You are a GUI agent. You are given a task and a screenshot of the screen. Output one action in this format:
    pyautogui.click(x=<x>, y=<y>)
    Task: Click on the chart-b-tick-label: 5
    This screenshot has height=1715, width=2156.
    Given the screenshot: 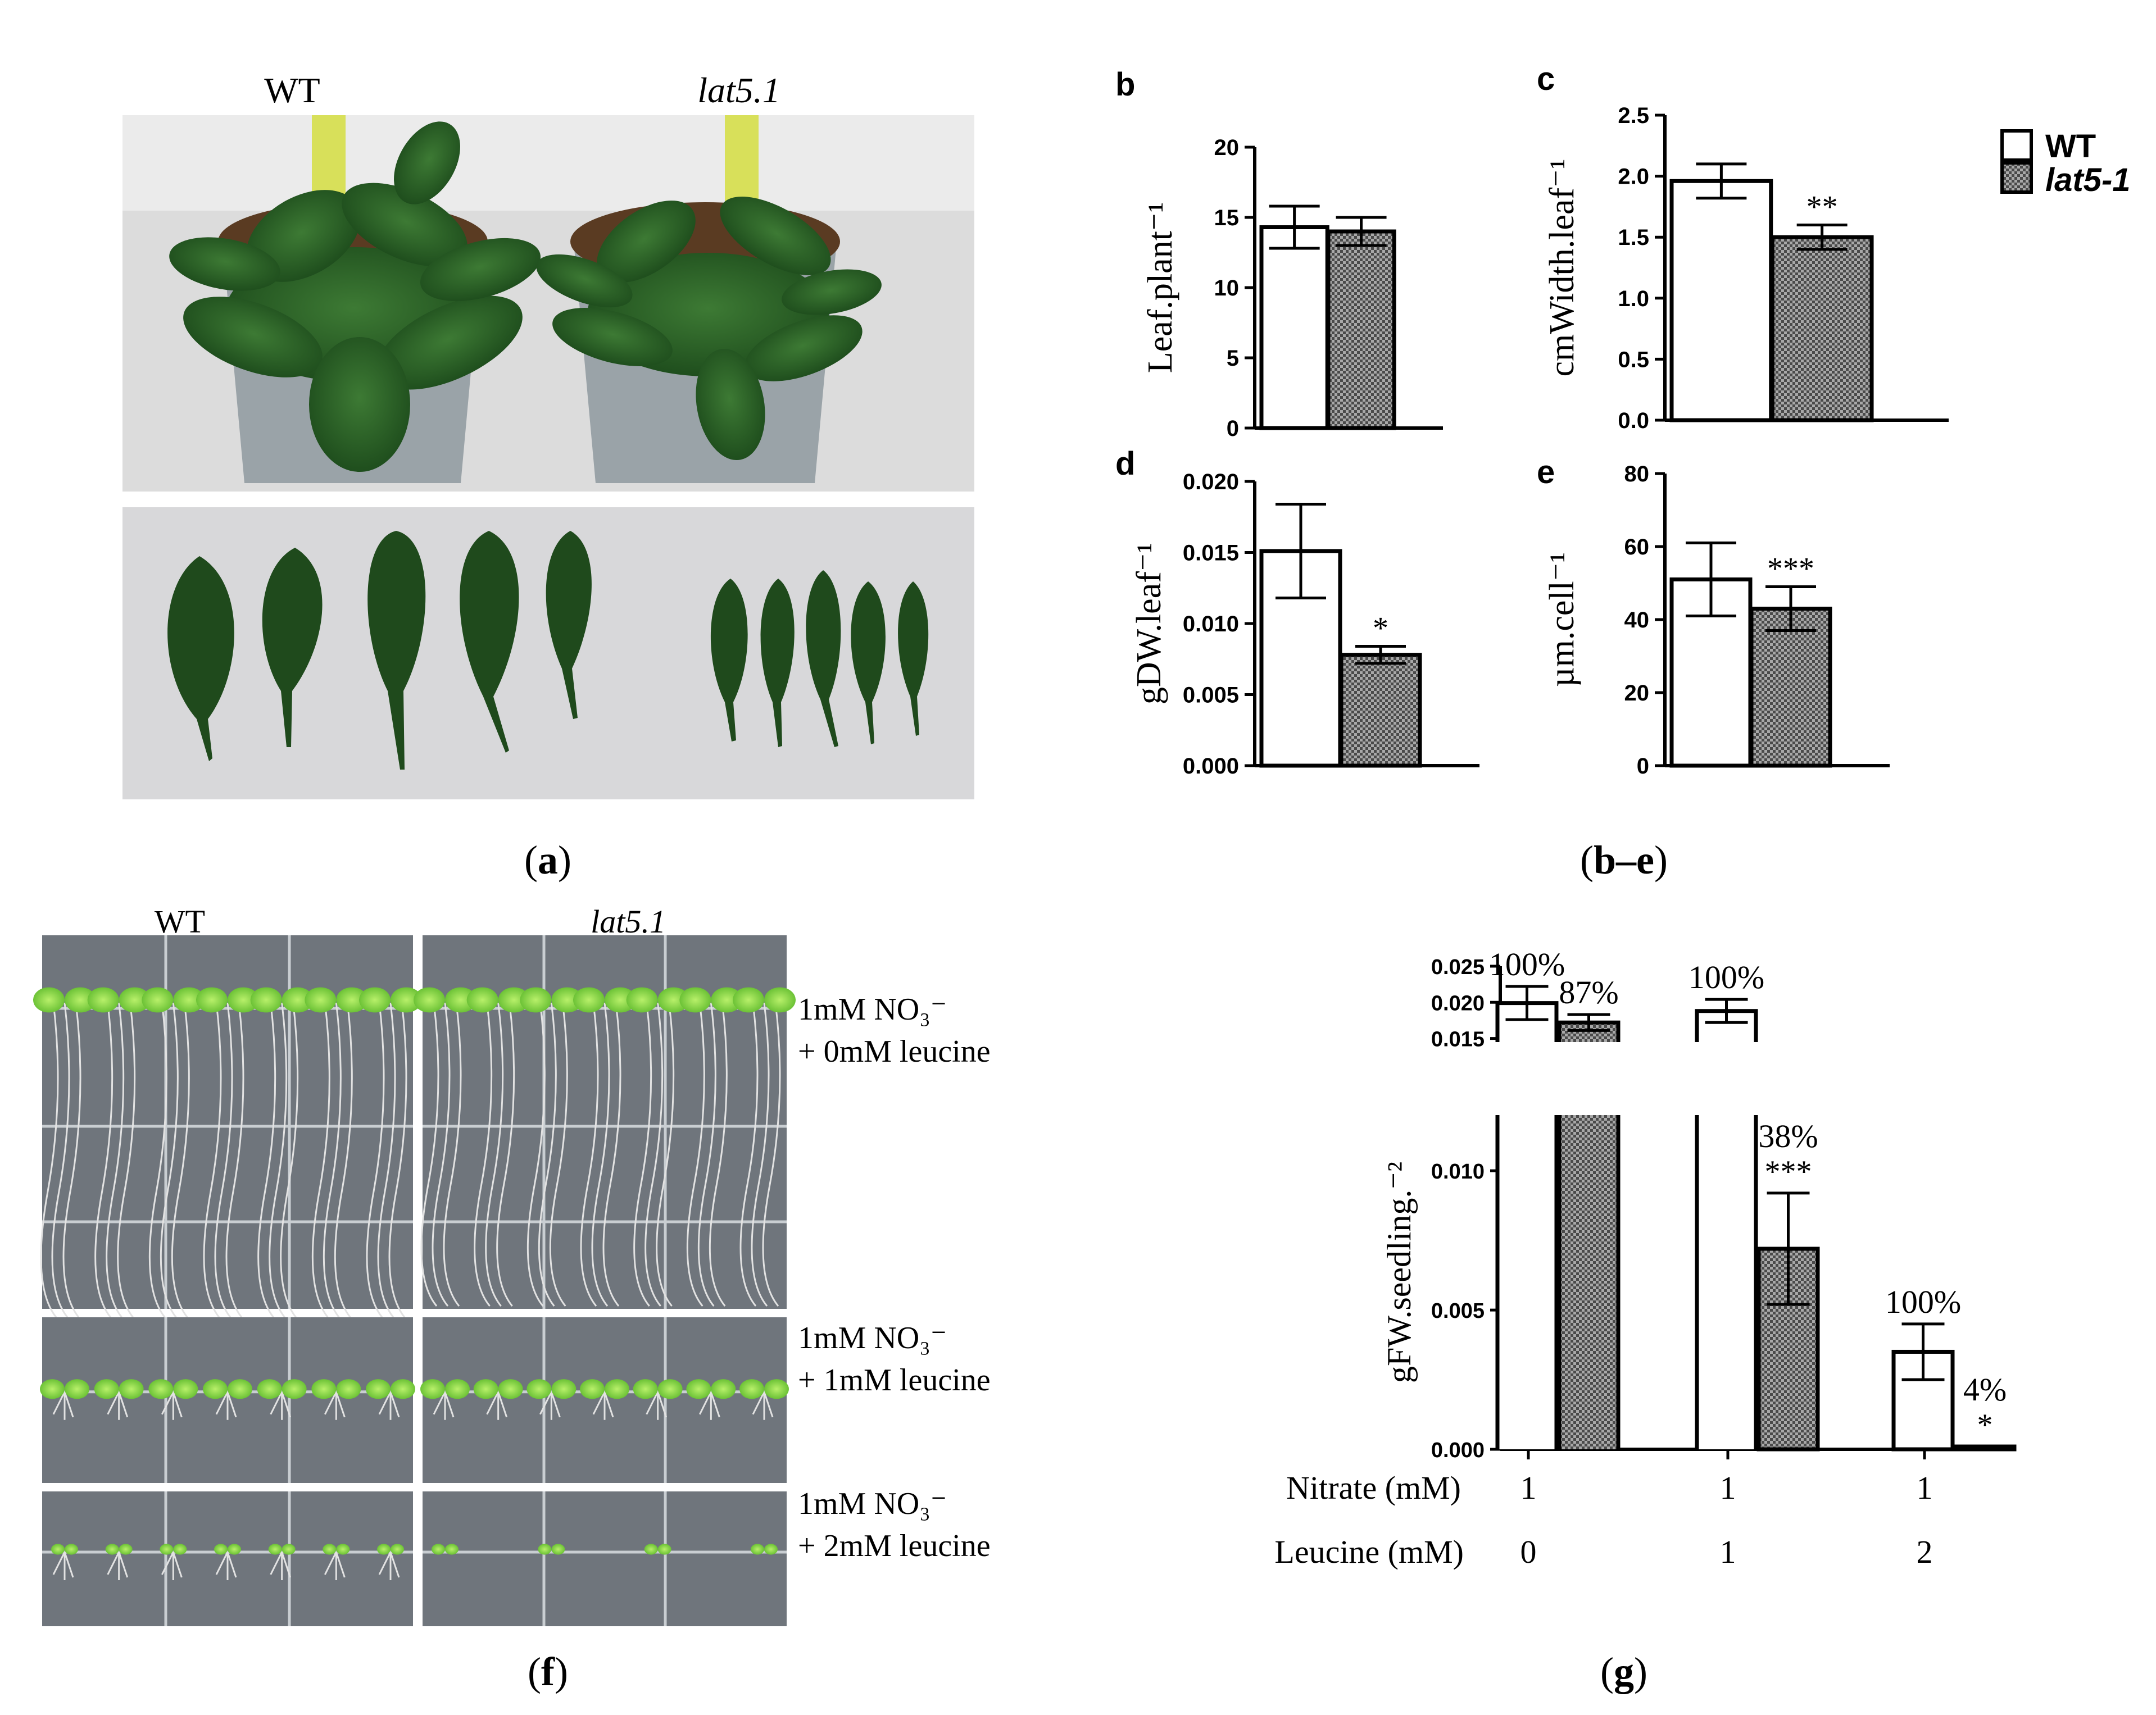 What is the action you would take?
    pyautogui.click(x=1233, y=358)
    